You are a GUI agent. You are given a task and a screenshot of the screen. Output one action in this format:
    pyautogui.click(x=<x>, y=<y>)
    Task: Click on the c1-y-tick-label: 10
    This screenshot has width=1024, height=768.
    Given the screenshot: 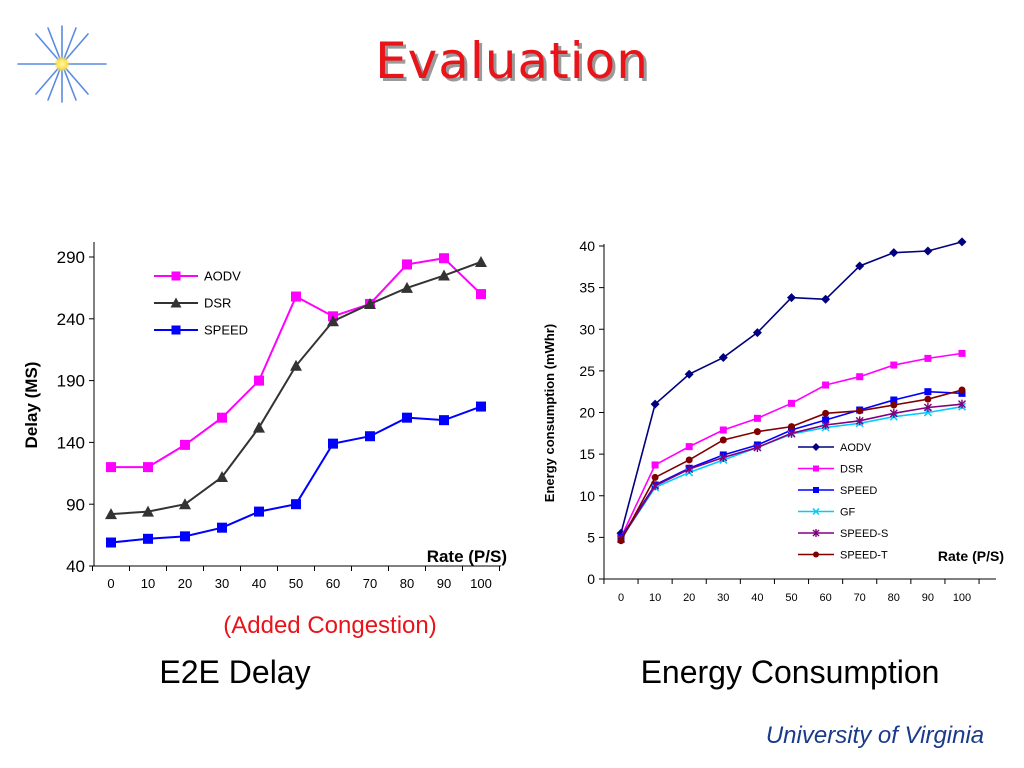 What is the action you would take?
    pyautogui.click(x=587, y=496)
    